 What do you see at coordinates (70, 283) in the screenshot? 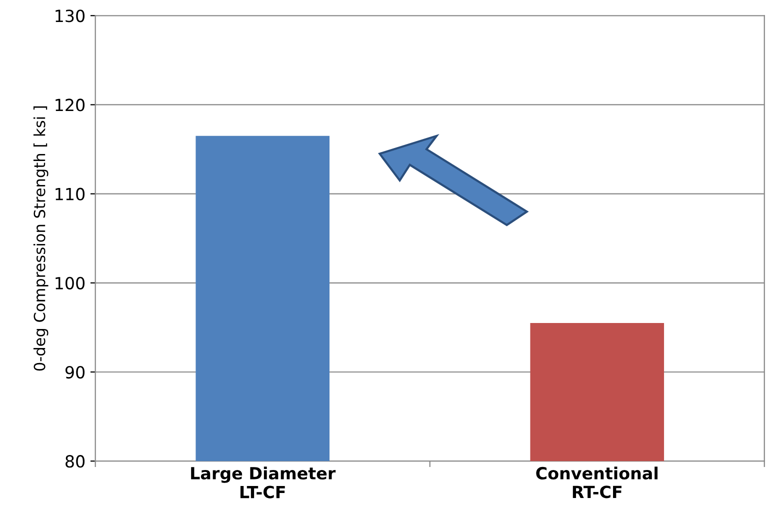
I see `y-tick-label: 100` at bounding box center [70, 283].